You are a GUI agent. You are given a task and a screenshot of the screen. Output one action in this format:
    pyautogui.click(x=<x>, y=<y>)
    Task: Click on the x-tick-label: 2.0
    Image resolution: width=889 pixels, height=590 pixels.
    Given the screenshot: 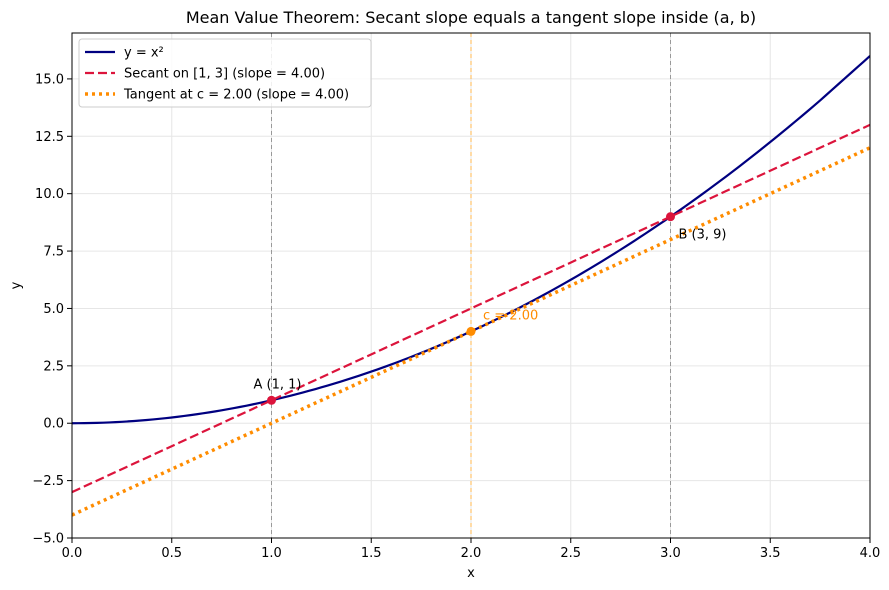 What is the action you would take?
    pyautogui.click(x=471, y=553)
    